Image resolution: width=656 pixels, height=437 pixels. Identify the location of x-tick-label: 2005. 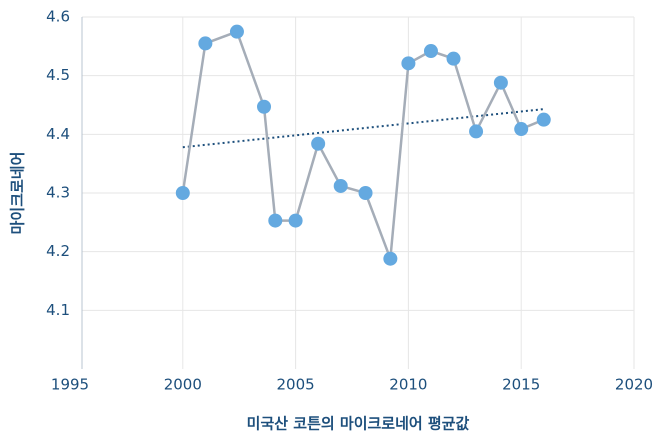
(296, 385).